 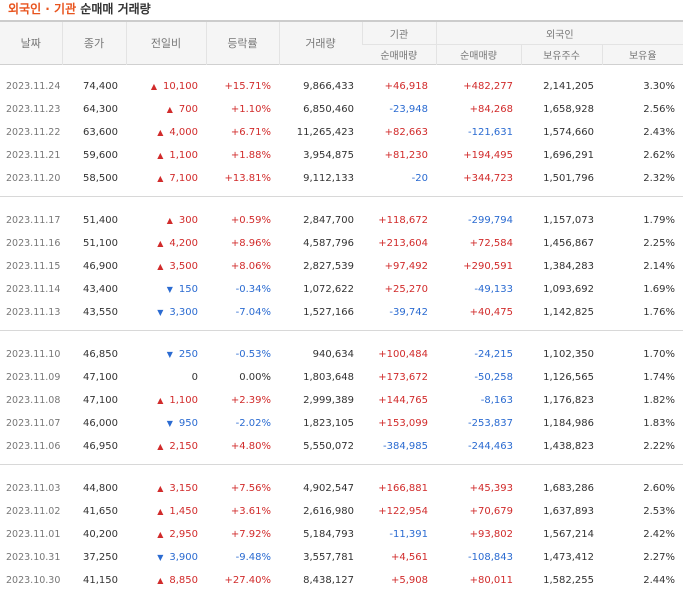 What do you see at coordinates (561, 109) in the screenshot?
I see `foreign-shares-cell: 1,658,928` at bounding box center [561, 109].